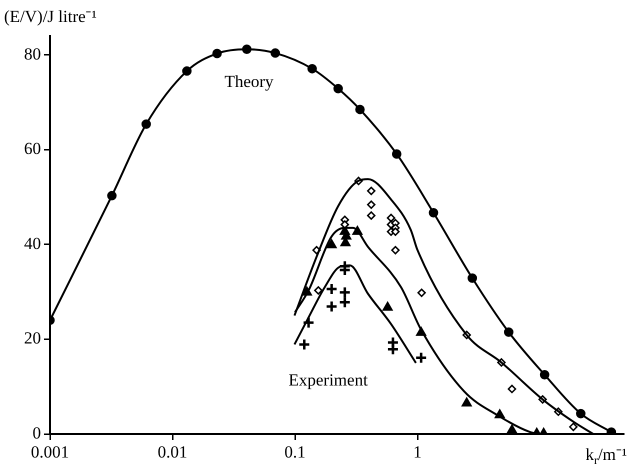  I want to click on y-tick-label: 20, so click(32, 338).